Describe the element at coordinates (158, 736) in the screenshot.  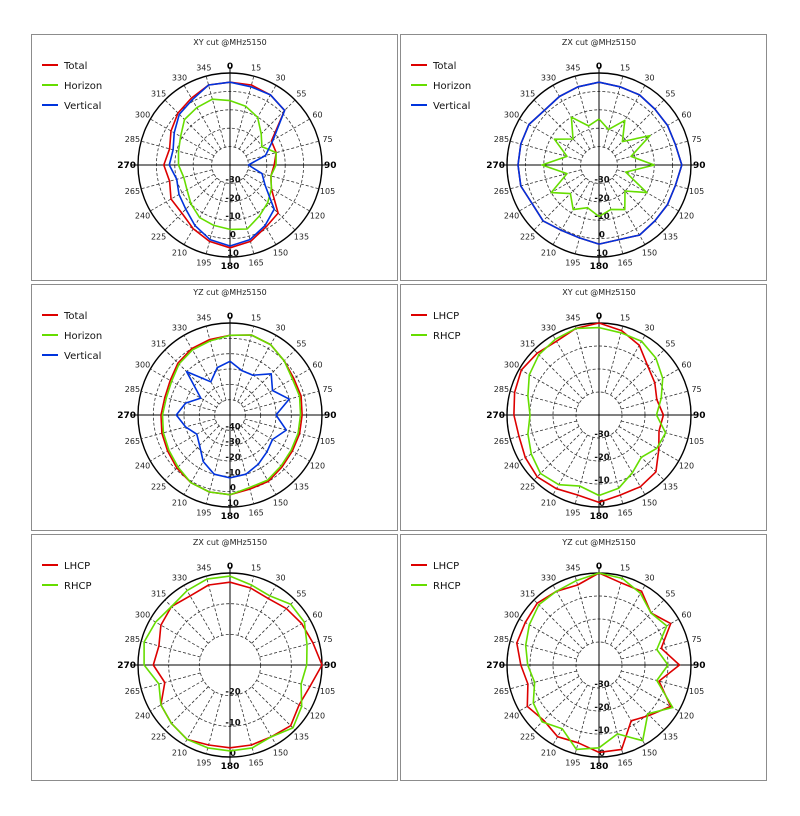
I see `angle-label: 225` at that location.